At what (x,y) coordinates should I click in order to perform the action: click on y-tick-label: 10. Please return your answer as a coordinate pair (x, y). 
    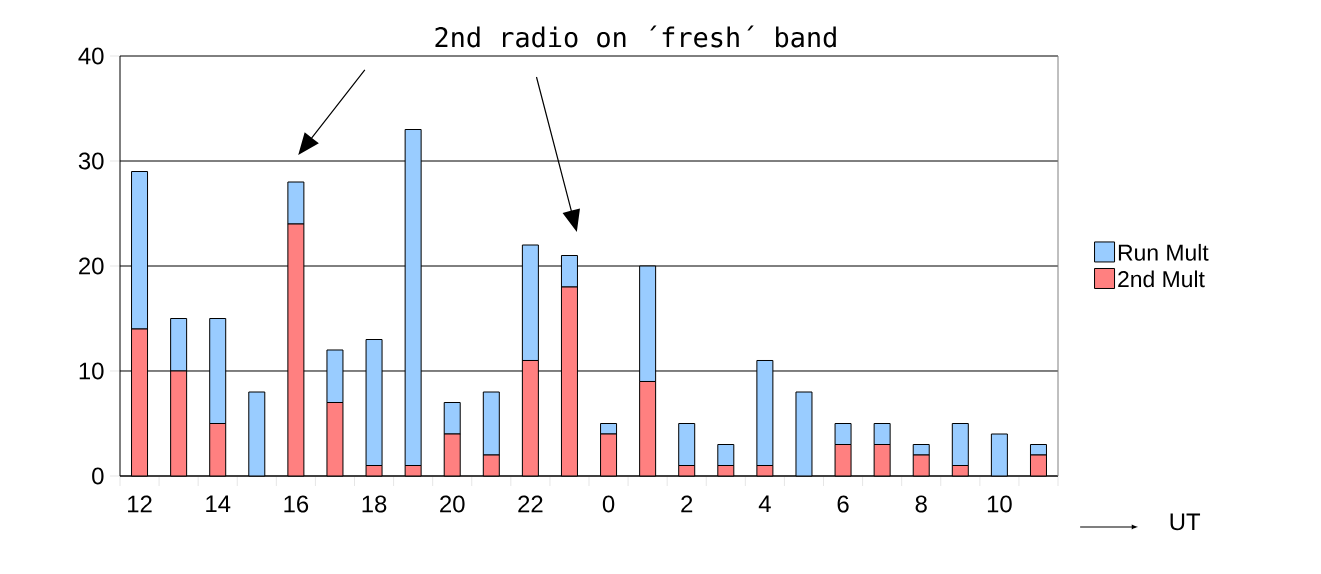
    Looking at the image, I should click on (91, 371).